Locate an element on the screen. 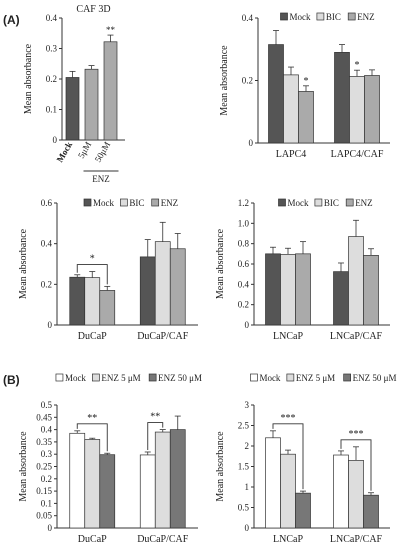 The width and height of the screenshot is (400, 550). chart1-y-tick-label: 0.3 is located at coordinates (52, 49).